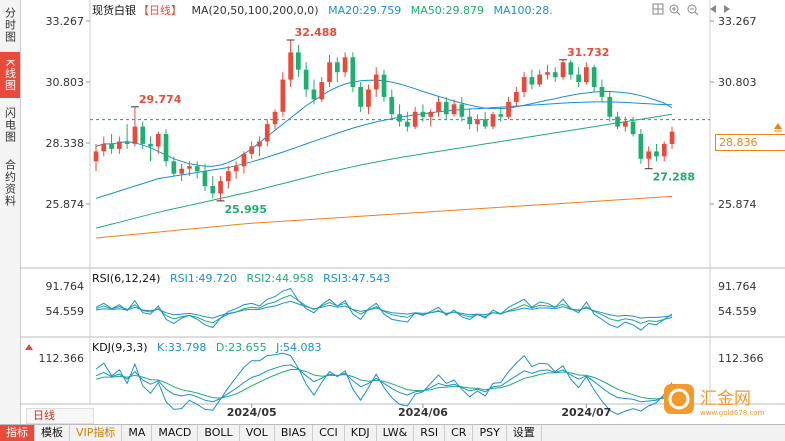  What do you see at coordinates (62, 358) in the screenshot?
I see `kdj-tick-label: 112.366` at bounding box center [62, 358].